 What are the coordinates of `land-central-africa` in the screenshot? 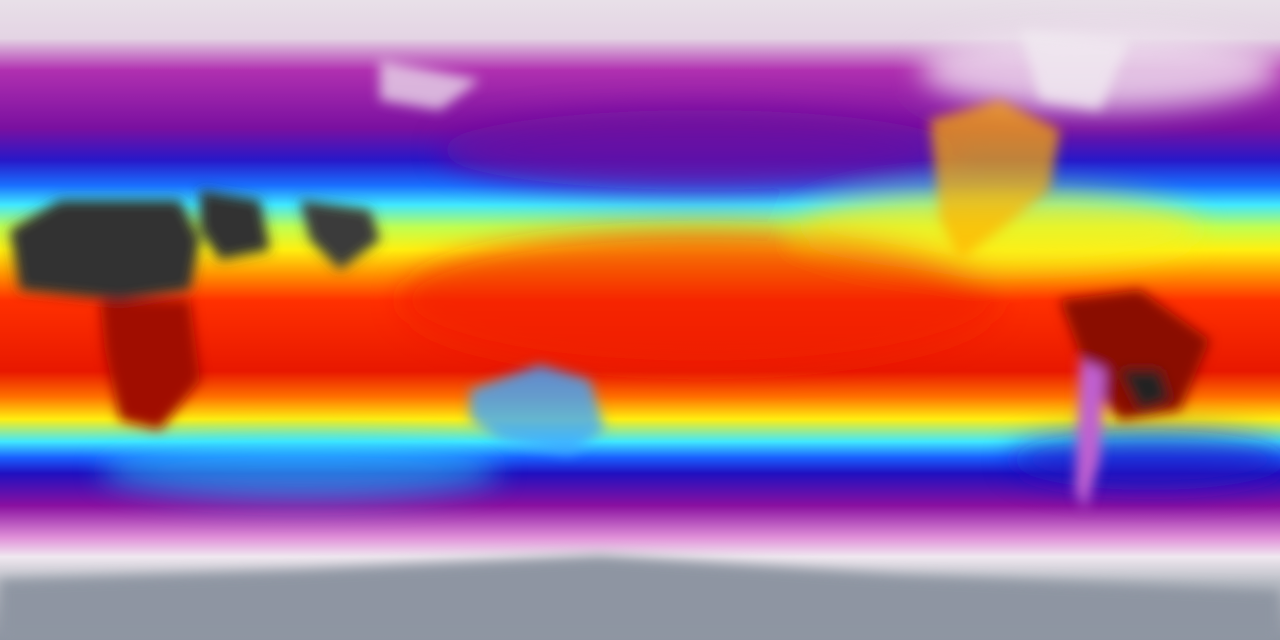 It's located at (150, 365).